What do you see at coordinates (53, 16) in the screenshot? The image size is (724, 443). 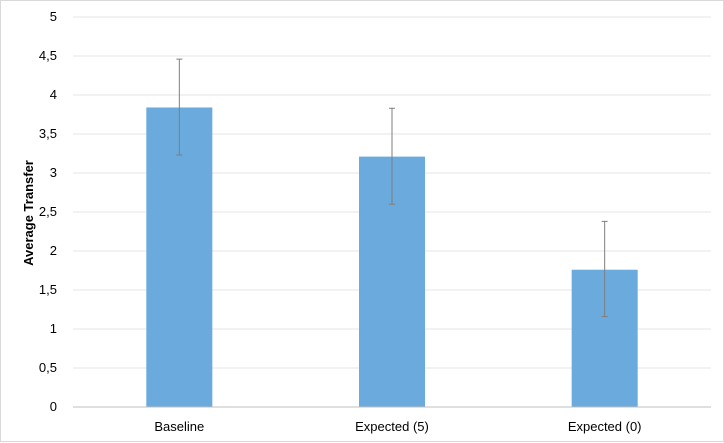 I see `y-tick-label: 5` at bounding box center [53, 16].